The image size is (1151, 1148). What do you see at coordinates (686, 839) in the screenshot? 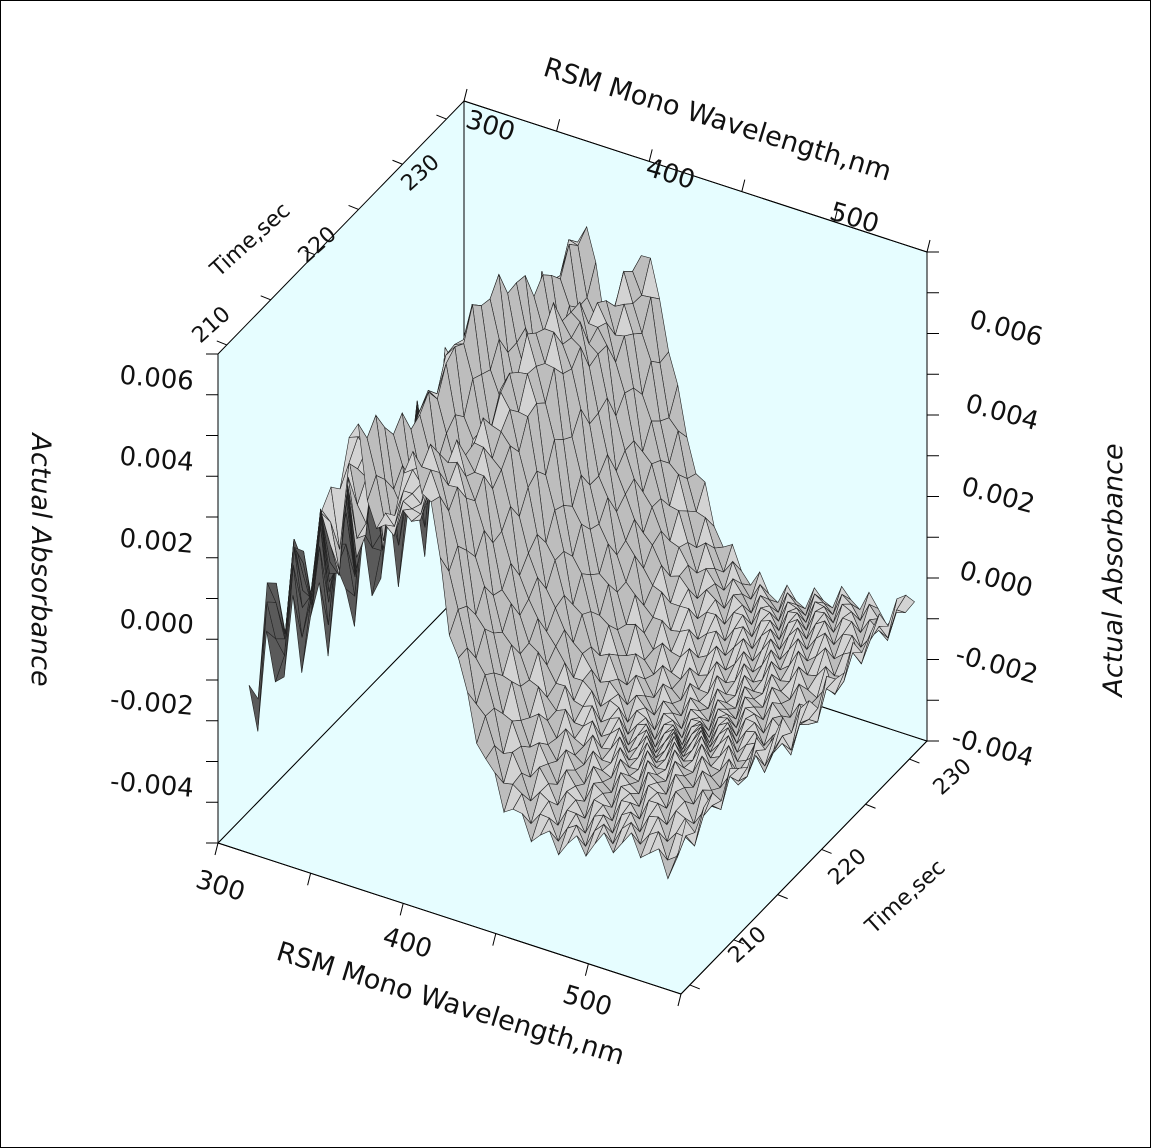
I see `surface-cell` at bounding box center [686, 839].